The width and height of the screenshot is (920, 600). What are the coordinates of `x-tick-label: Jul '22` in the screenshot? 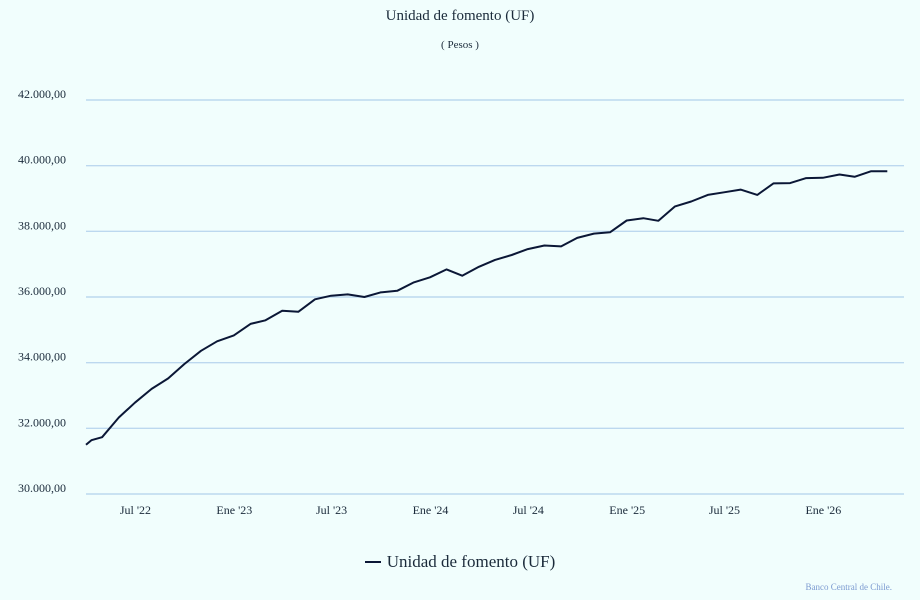 It's located at (135, 510).